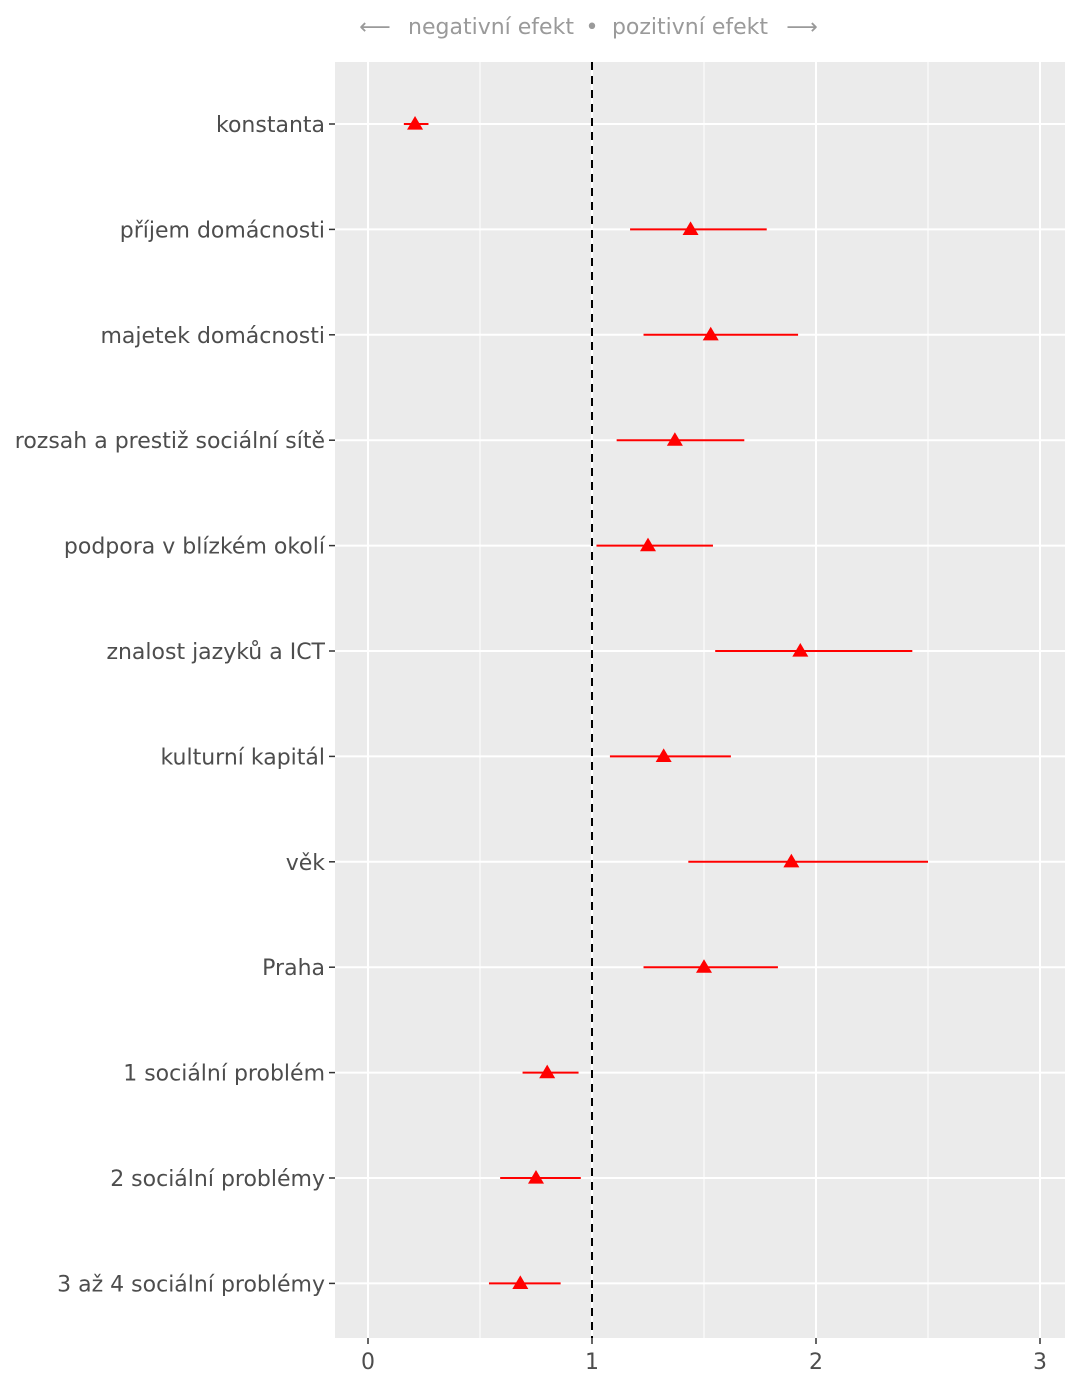 This screenshot has width=1065, height=1379. Describe the element at coordinates (215, 652) in the screenshot. I see `y-category-label: znalost jazyků a ICT` at that location.